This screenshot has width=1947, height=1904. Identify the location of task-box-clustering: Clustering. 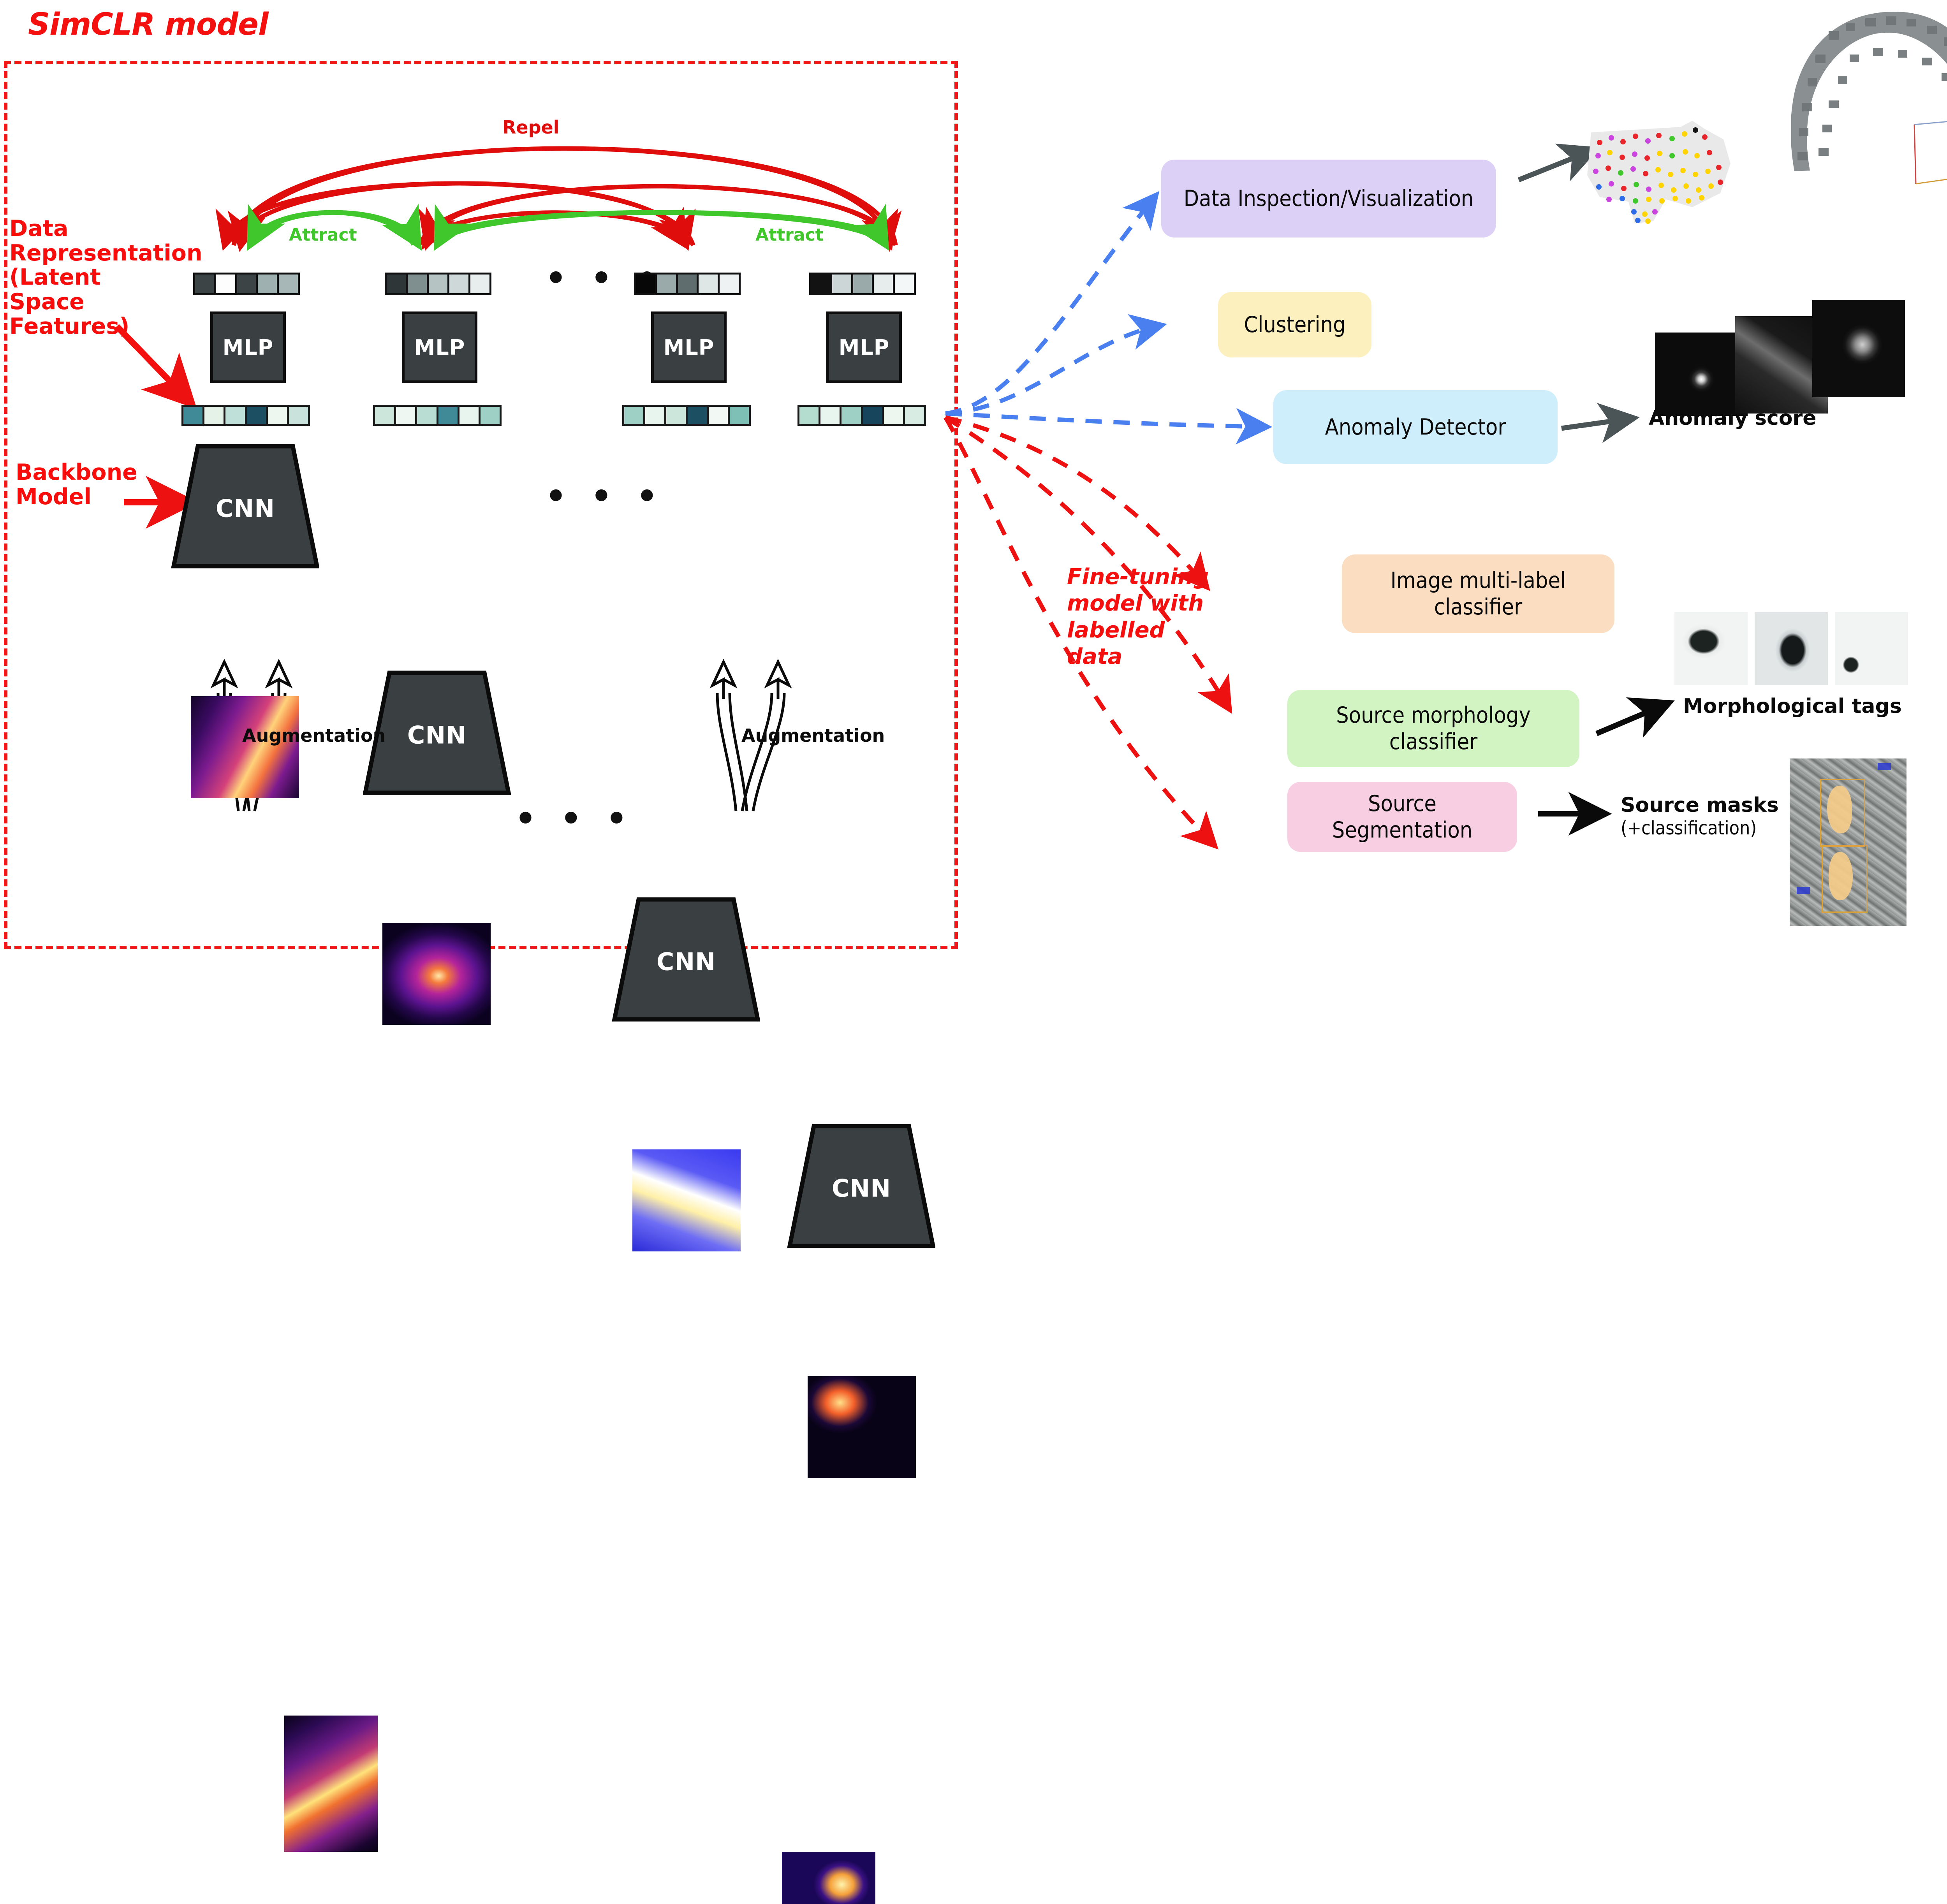
(1294, 325).